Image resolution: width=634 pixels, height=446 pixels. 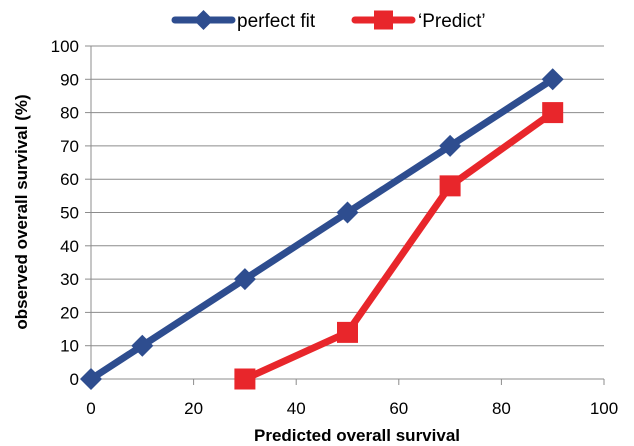 I want to click on legend-item-1: perfect fit, so click(x=243, y=21).